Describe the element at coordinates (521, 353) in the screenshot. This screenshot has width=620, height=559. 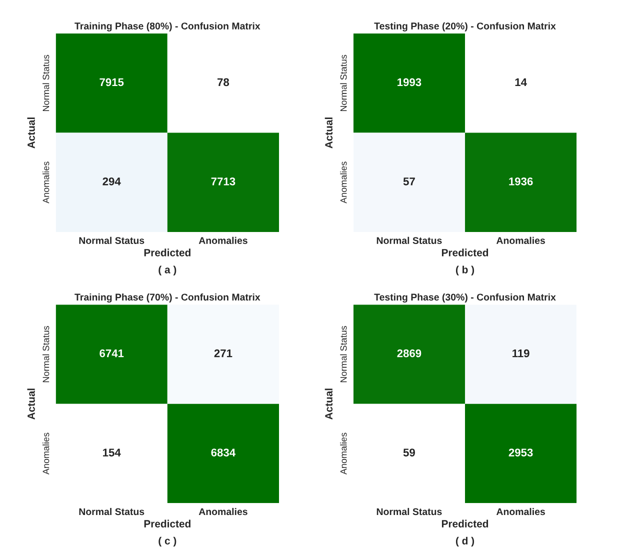
I see `data-label: 119` at that location.